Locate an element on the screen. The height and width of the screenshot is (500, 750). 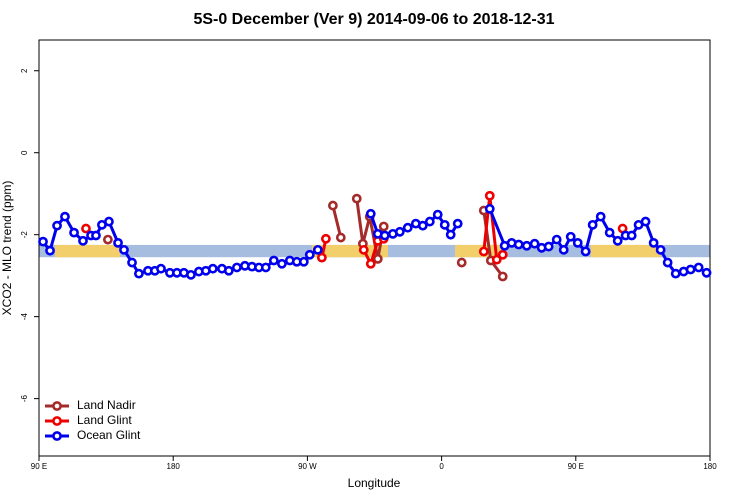
y-tick-label: -6 is located at coordinates (24, 399).